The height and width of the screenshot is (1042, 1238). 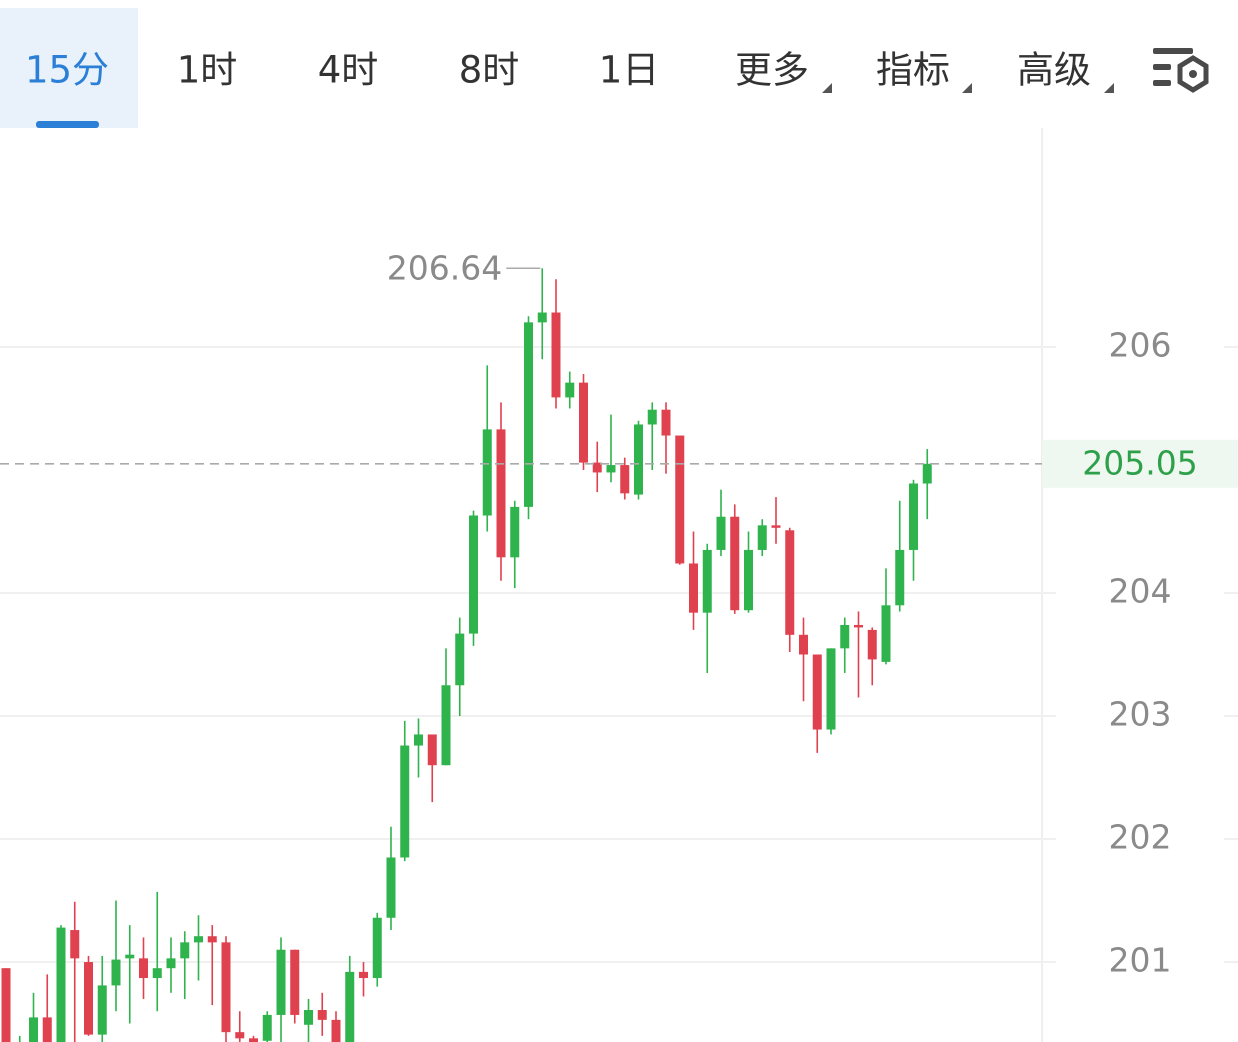 I want to click on tab: 8时, so click(x=489, y=70).